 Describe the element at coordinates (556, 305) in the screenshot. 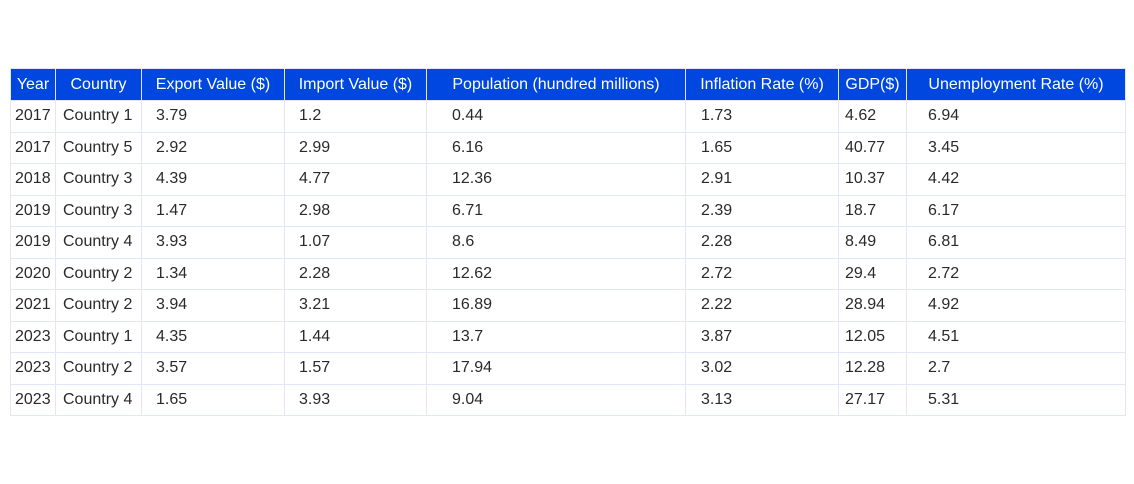

I see `cell-population: 16.89` at that location.